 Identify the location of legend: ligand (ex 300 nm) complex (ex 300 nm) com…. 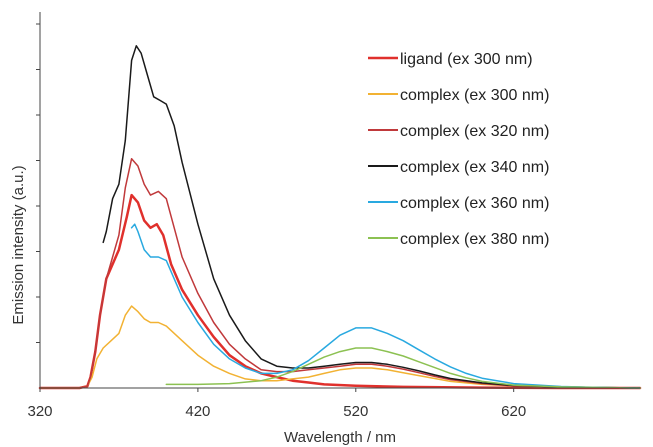
(458, 149).